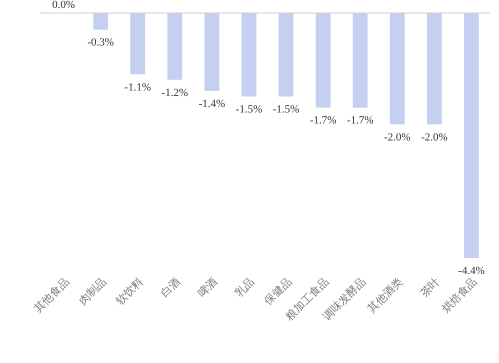  Describe the element at coordinates (212, 104) in the screenshot. I see `data-label: -1.4%` at that location.